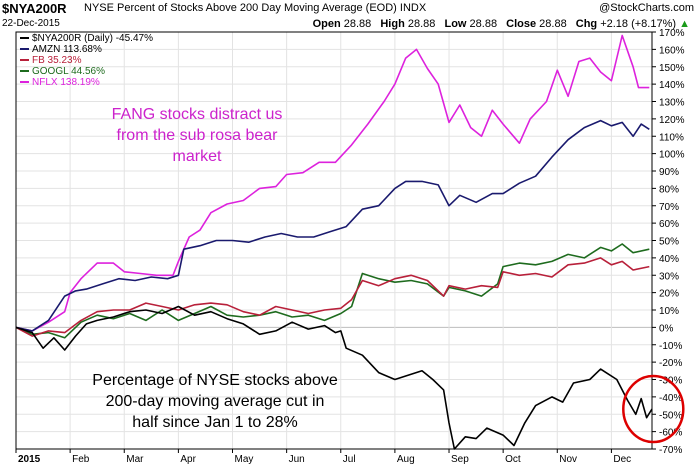  What do you see at coordinates (646, 8) in the screenshot?
I see `stockcharts-logo: @StockCharts.com` at bounding box center [646, 8].